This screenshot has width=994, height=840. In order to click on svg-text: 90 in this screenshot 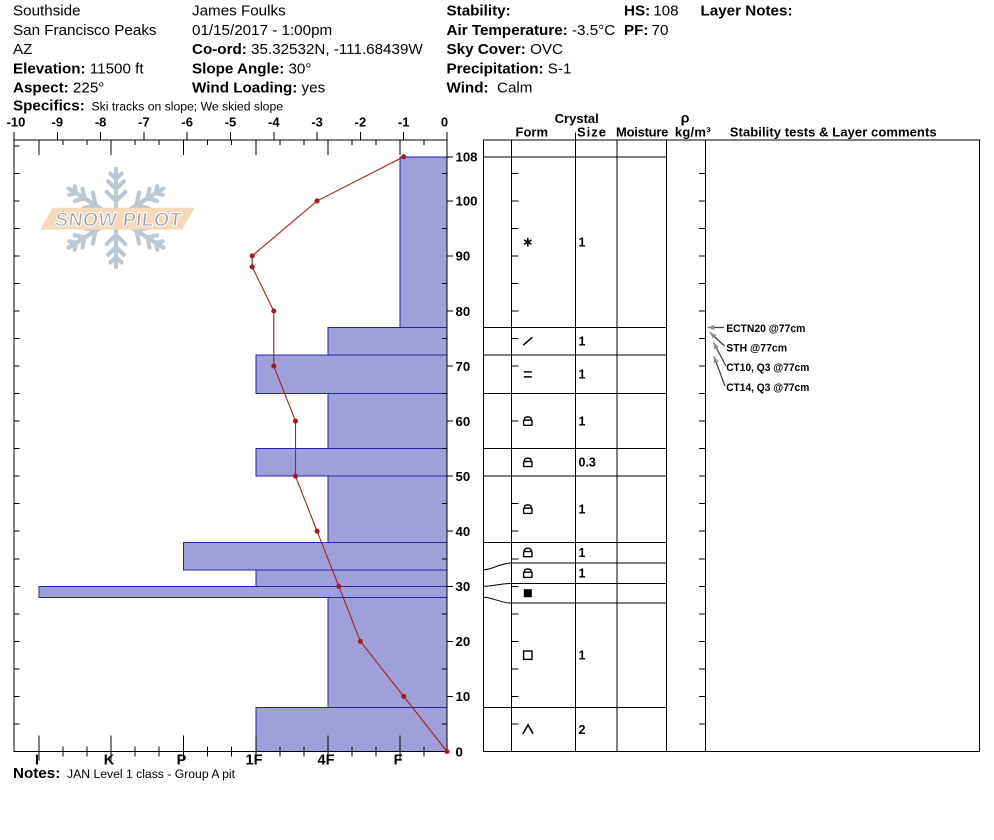, I will do `click(463, 256)`.